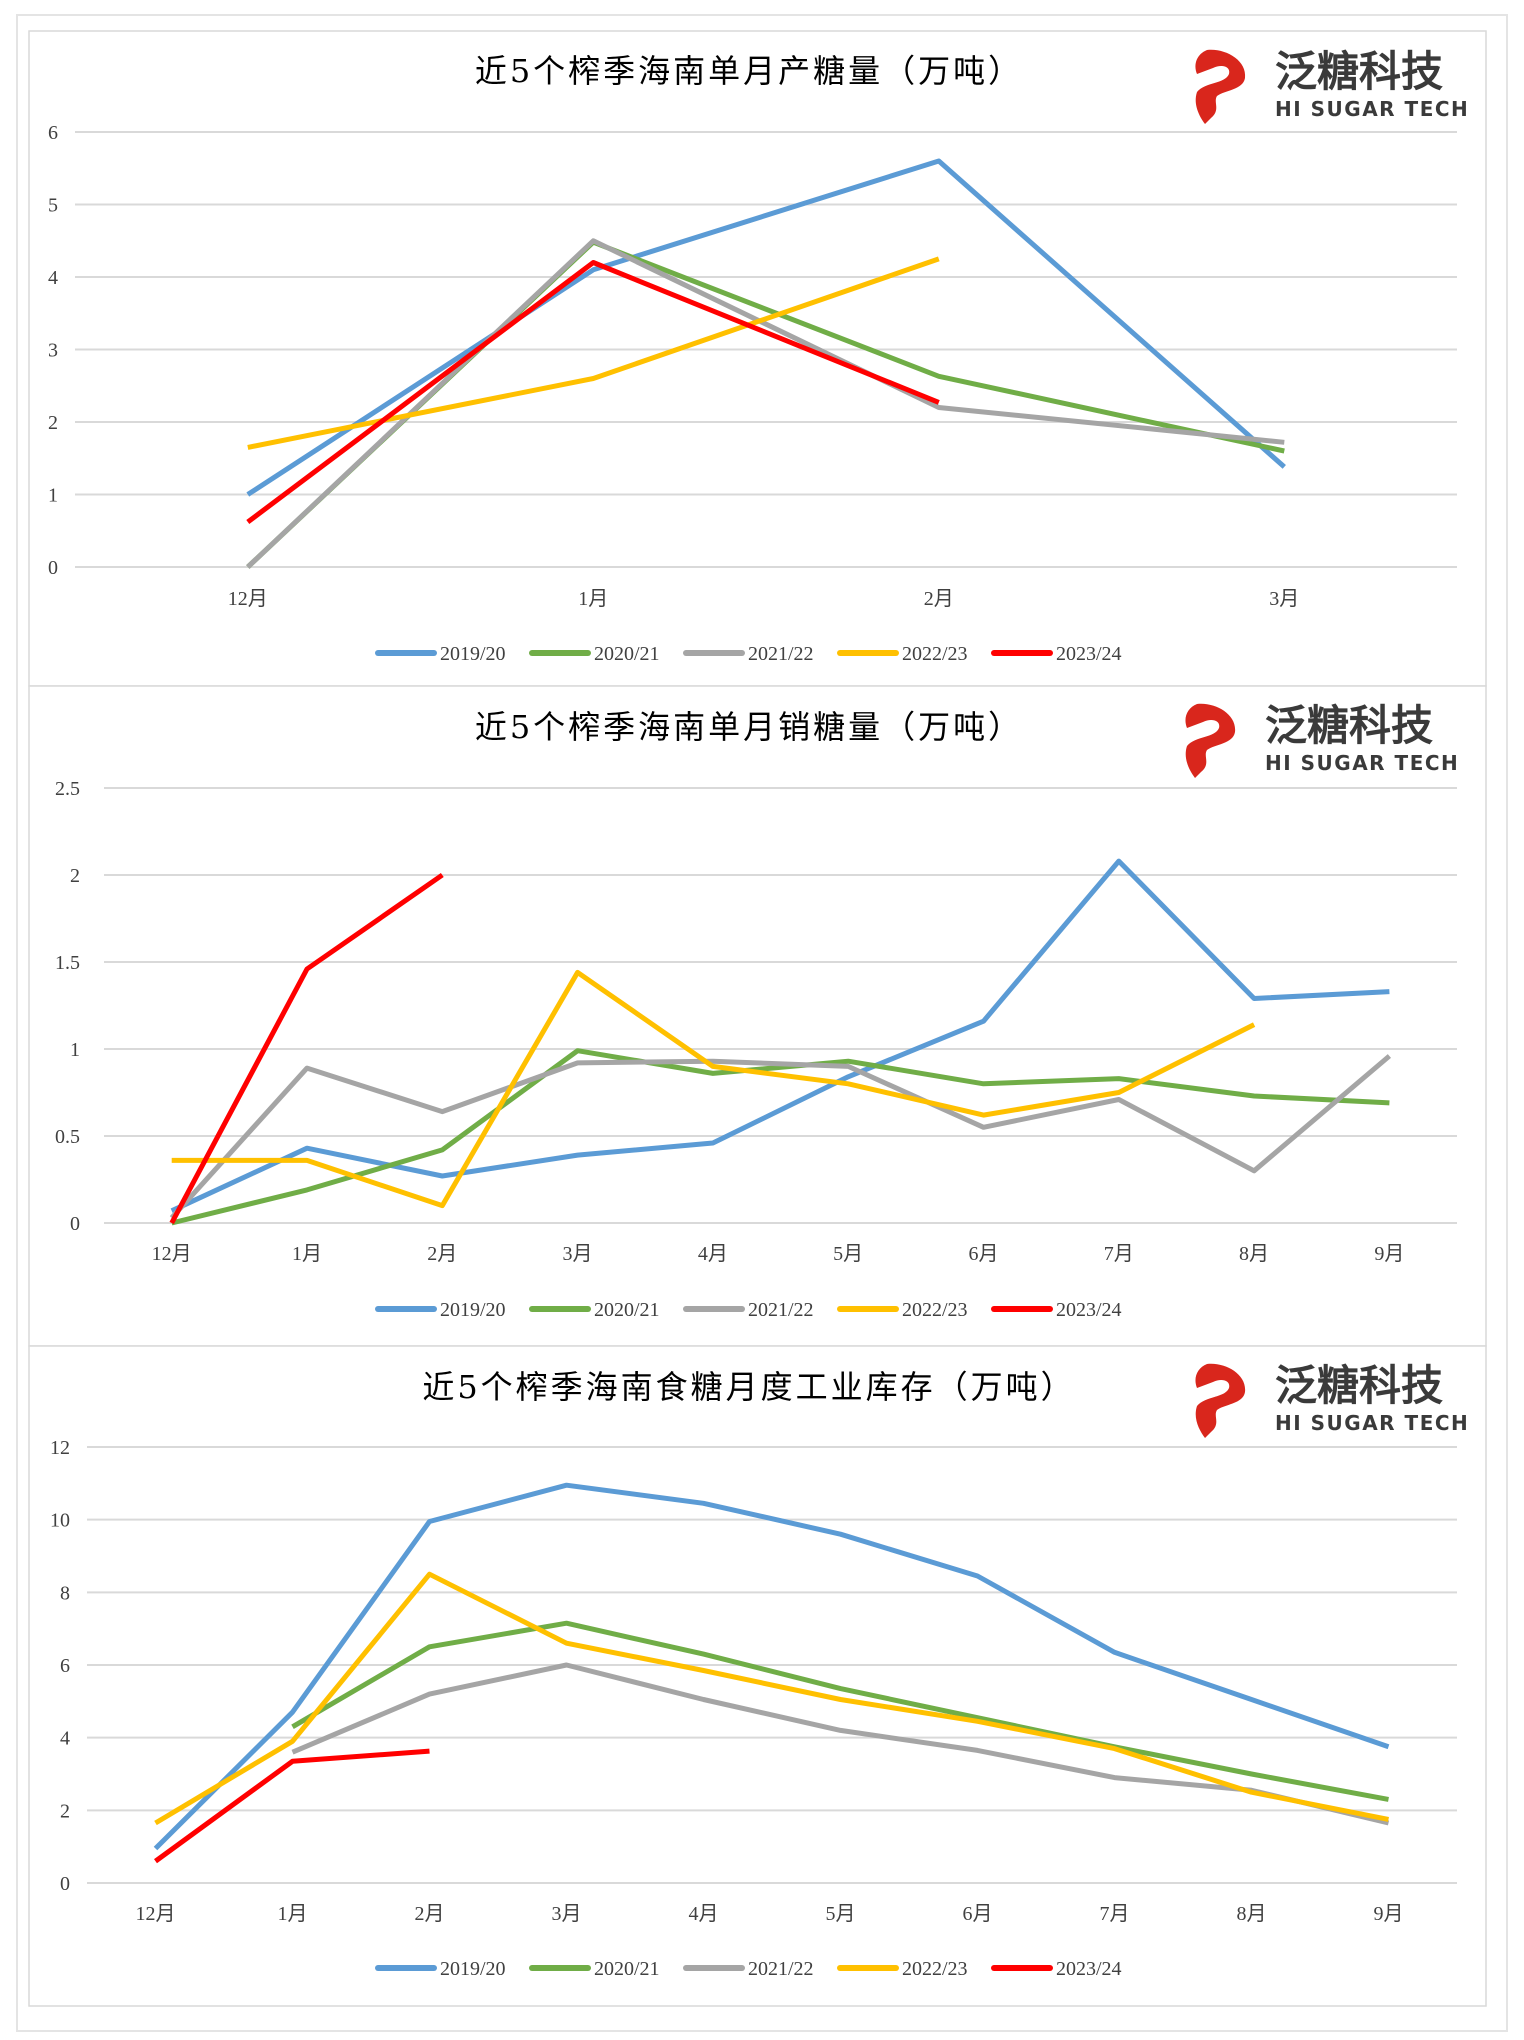 This screenshot has width=1524, height=2040. Describe the element at coordinates (749, 71) in the screenshot. I see `chart-title: 近5个榨季海南单月产糖量（万吨）` at that location.